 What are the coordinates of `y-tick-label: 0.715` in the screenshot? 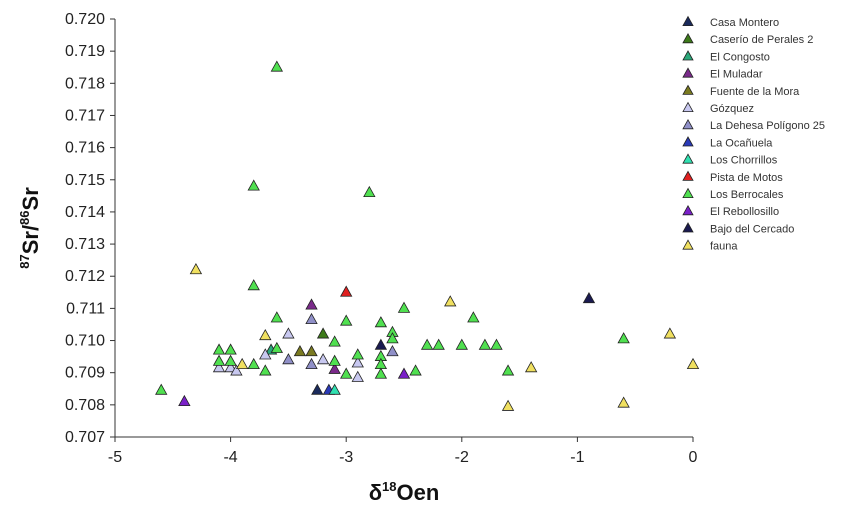 It's located at (85, 180).